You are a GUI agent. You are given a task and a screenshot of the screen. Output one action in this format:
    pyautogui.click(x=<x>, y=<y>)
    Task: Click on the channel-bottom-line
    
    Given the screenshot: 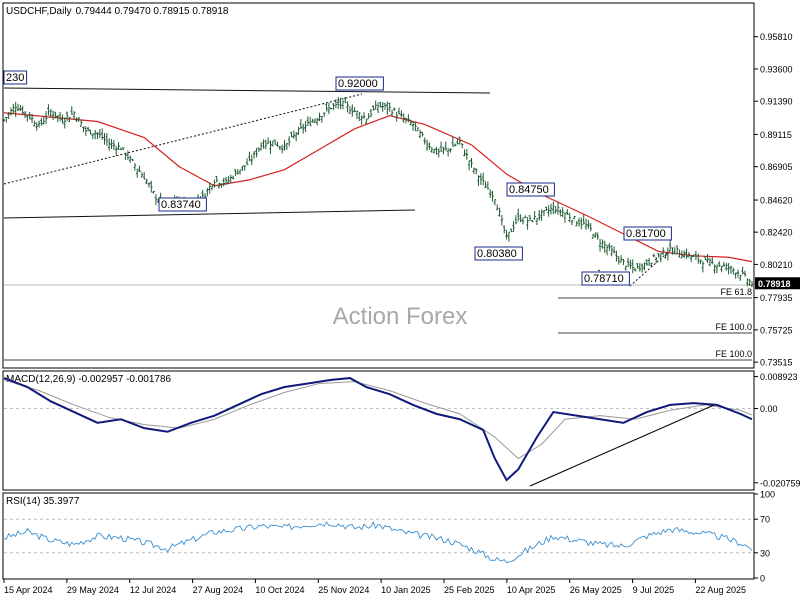 What is the action you would take?
    pyautogui.click(x=209, y=214)
    